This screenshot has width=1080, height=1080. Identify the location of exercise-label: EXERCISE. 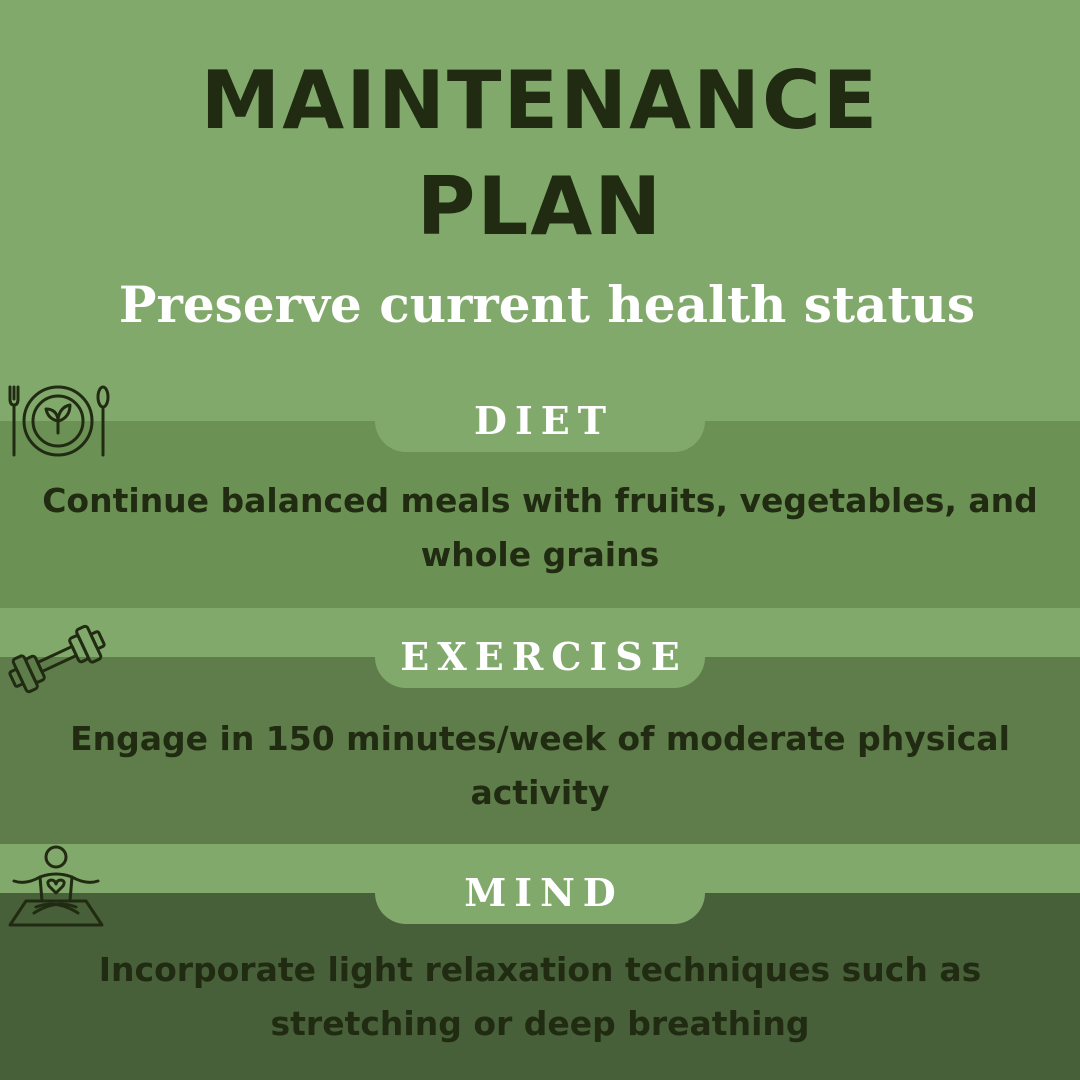
(540, 657).